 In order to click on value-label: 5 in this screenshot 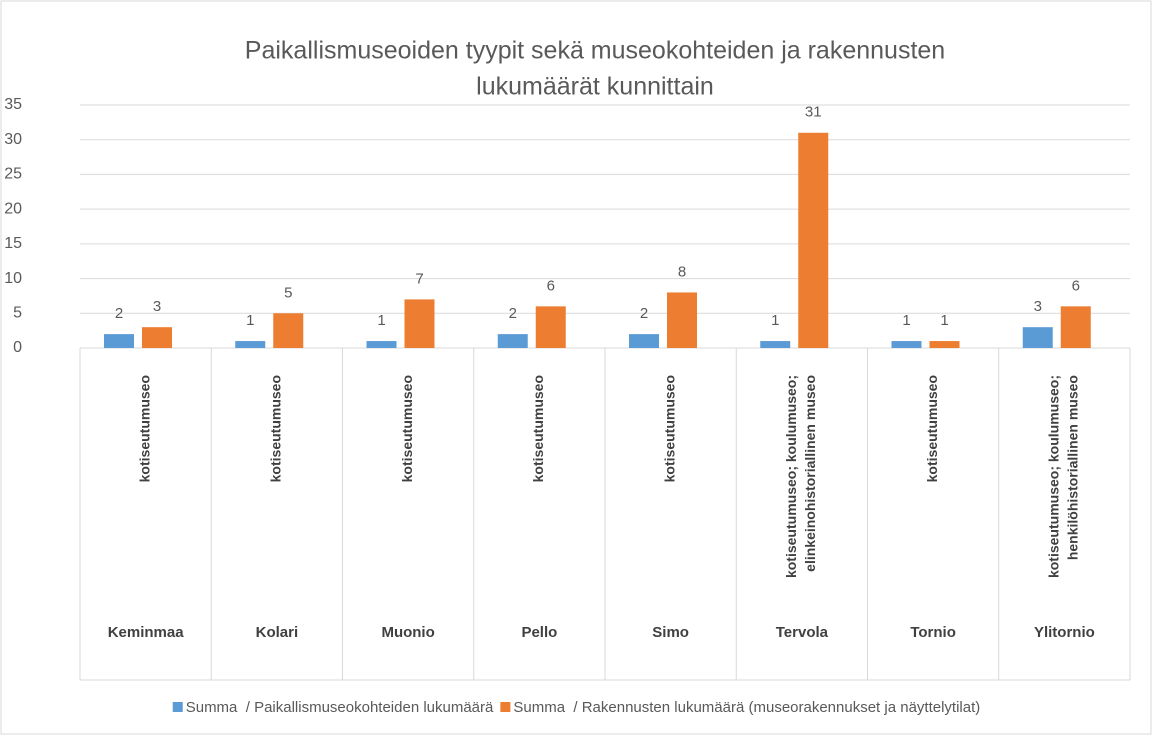, I will do `click(288, 292)`.